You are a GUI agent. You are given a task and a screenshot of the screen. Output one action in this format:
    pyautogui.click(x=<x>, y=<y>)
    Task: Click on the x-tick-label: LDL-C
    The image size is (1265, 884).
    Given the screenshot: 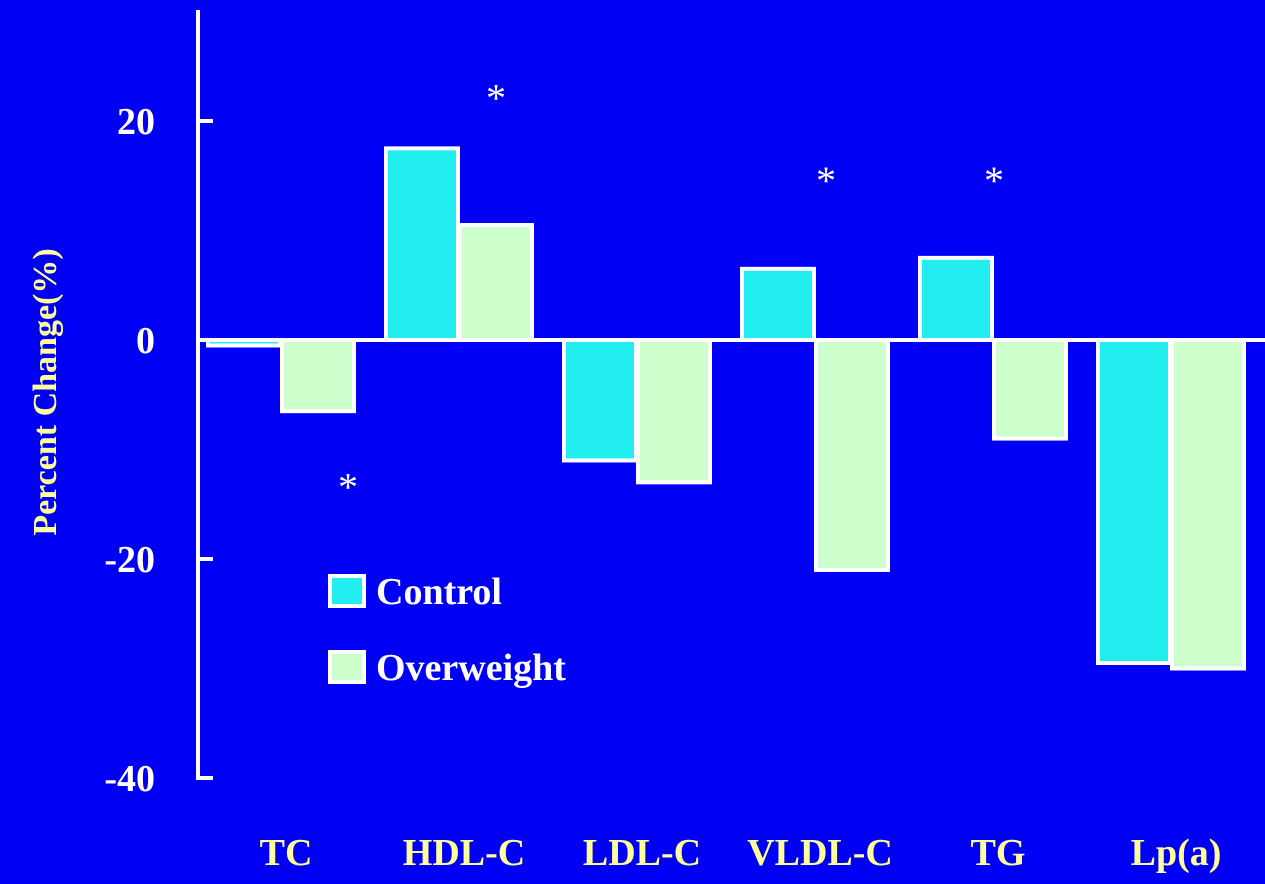 What is the action you would take?
    pyautogui.click(x=642, y=853)
    